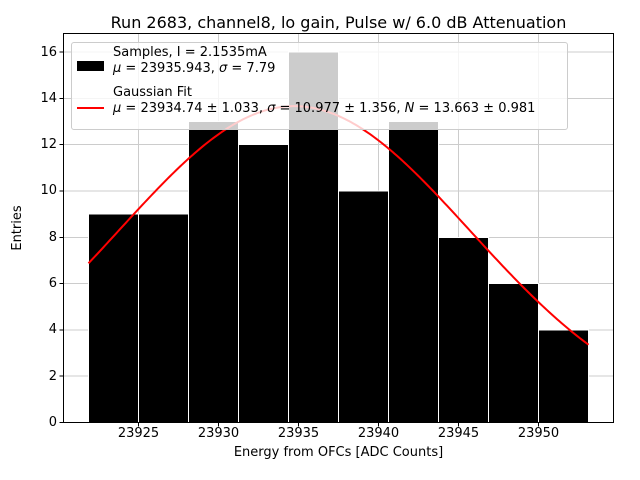  What do you see at coordinates (378, 433) in the screenshot?
I see `x-tick-label: 23940` at bounding box center [378, 433].